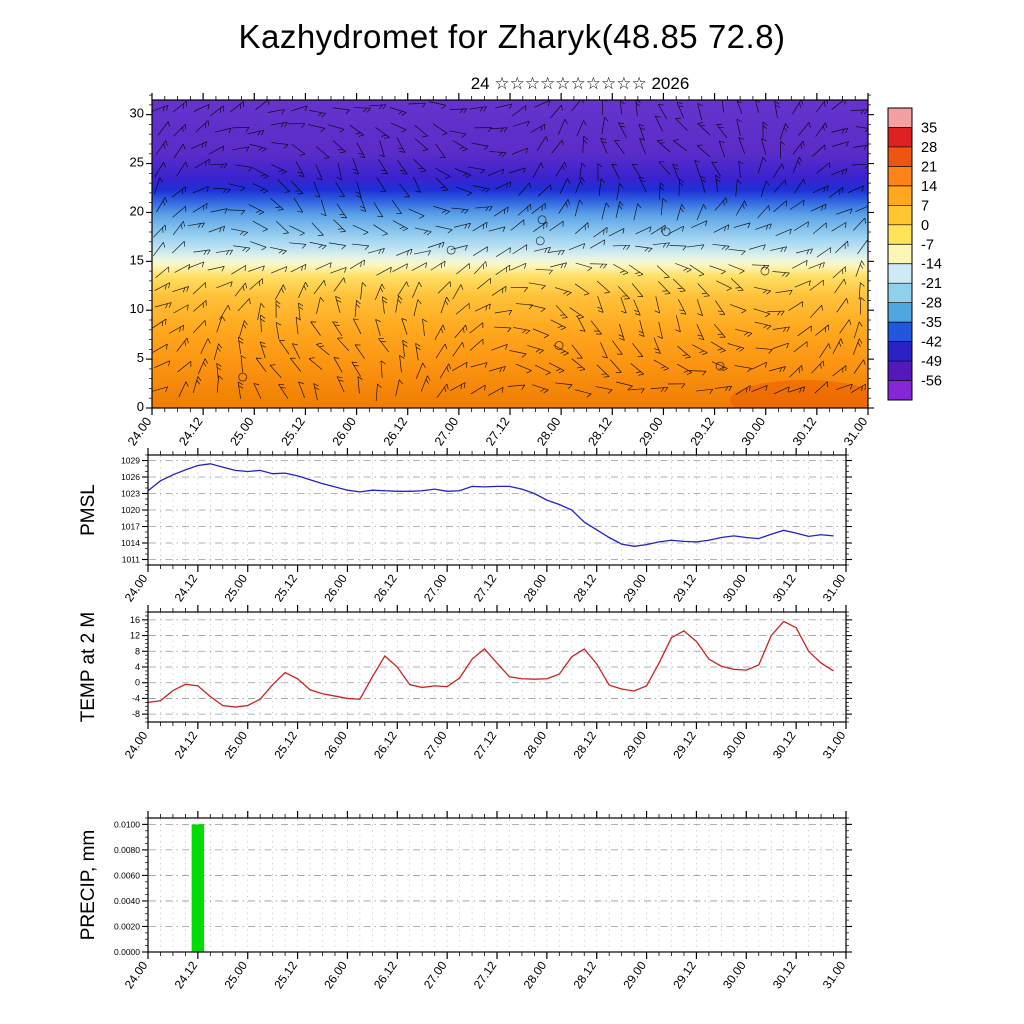  I want to click on pmsl-line, so click(490, 505).